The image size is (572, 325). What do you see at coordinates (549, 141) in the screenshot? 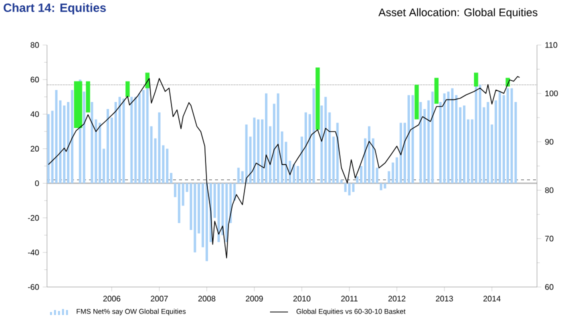
I see `y2-tick-label: 90` at bounding box center [549, 141].